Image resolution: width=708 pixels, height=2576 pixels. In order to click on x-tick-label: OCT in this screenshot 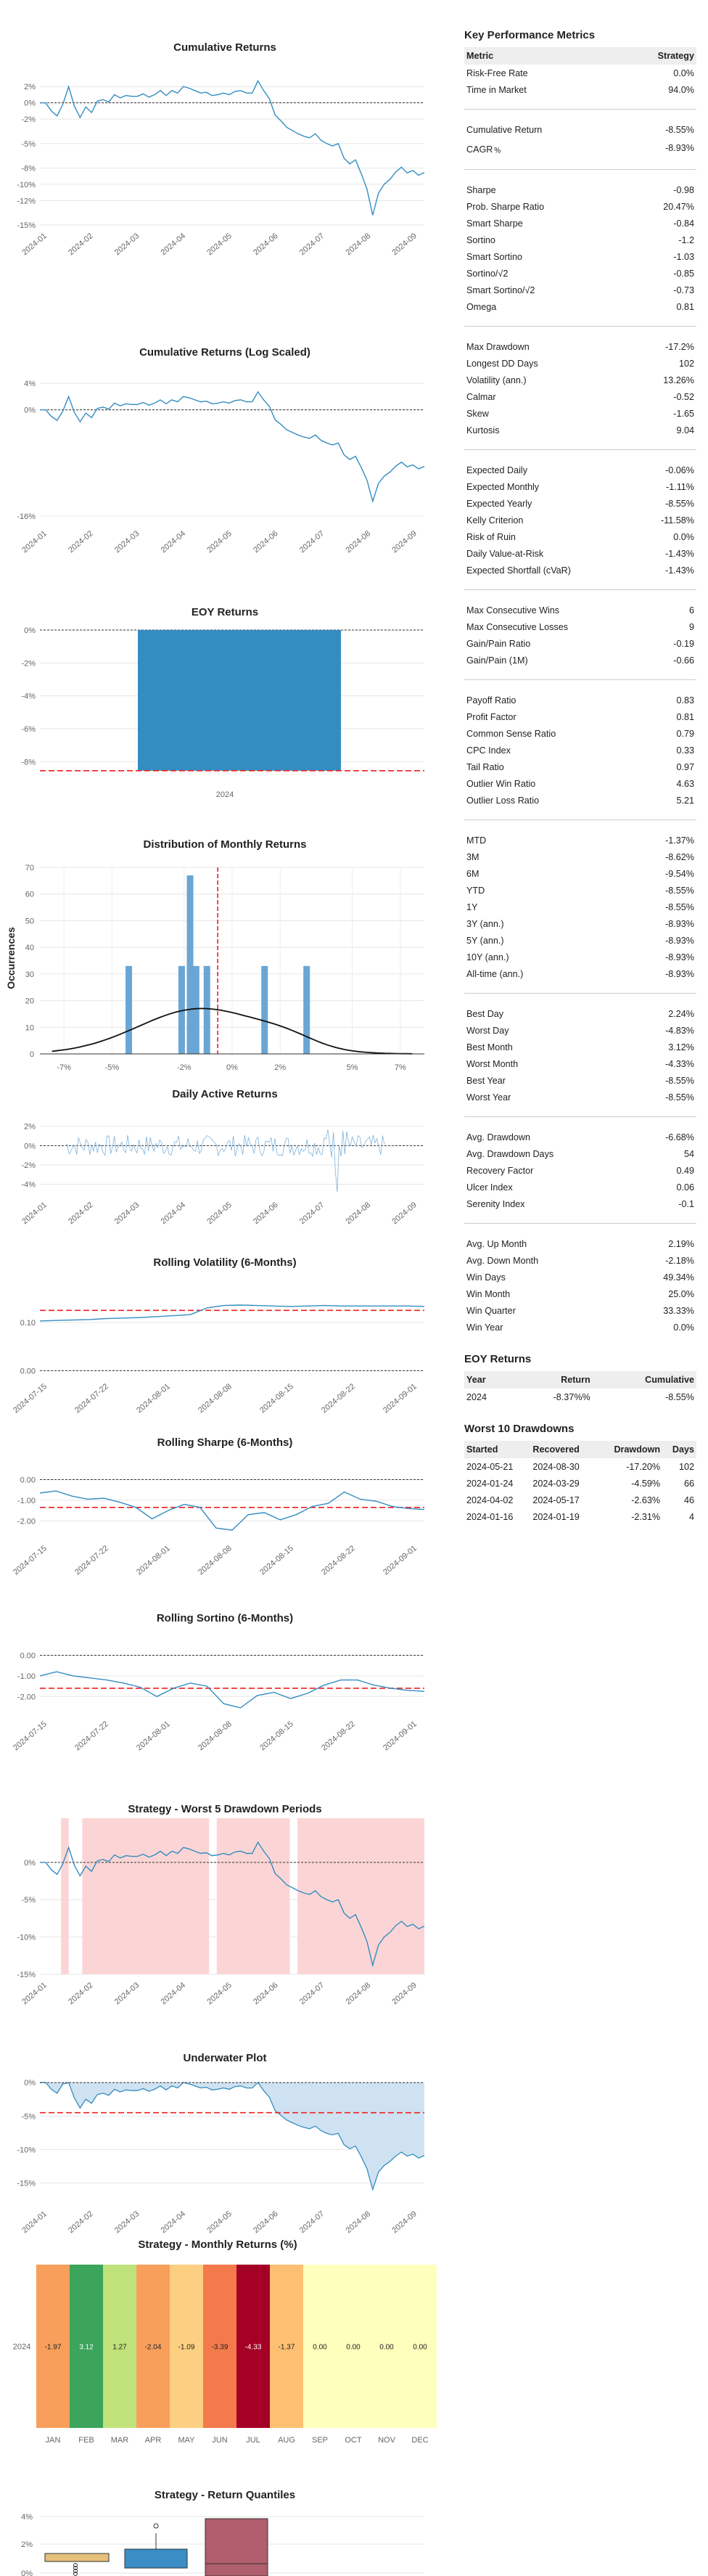, I will do `click(353, 2441)`.